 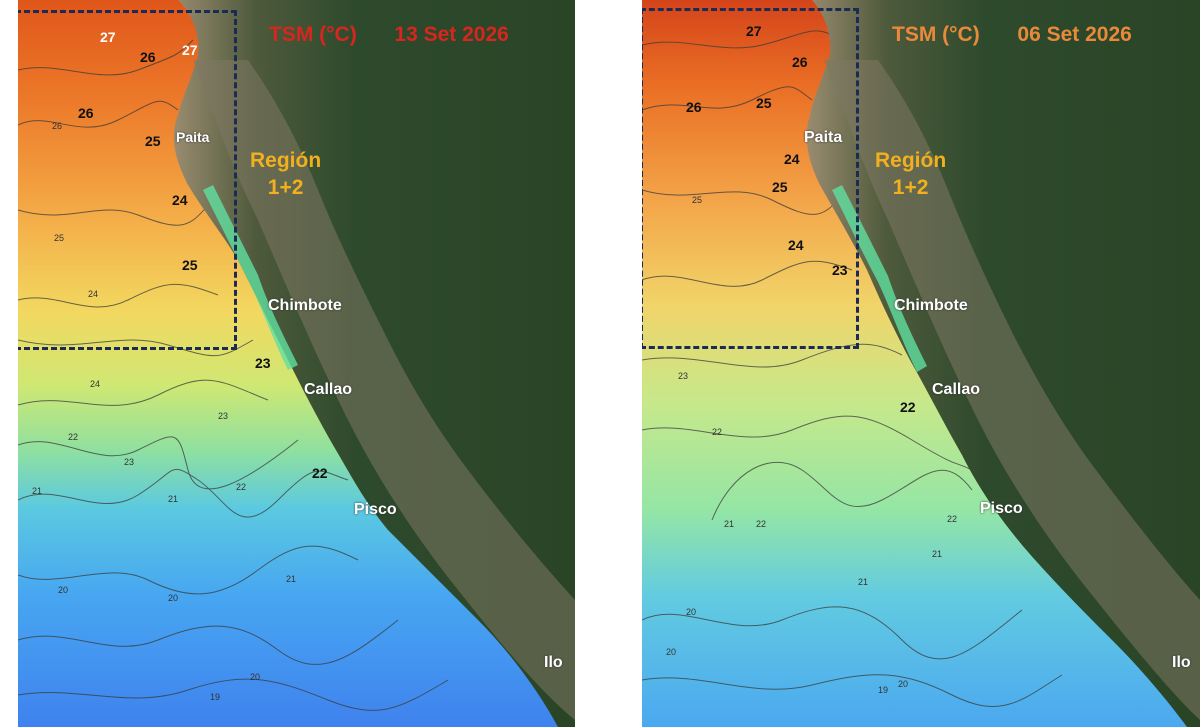 I want to click on map-title: TSM (°C) 06 Set 2026, so click(x=1012, y=34).